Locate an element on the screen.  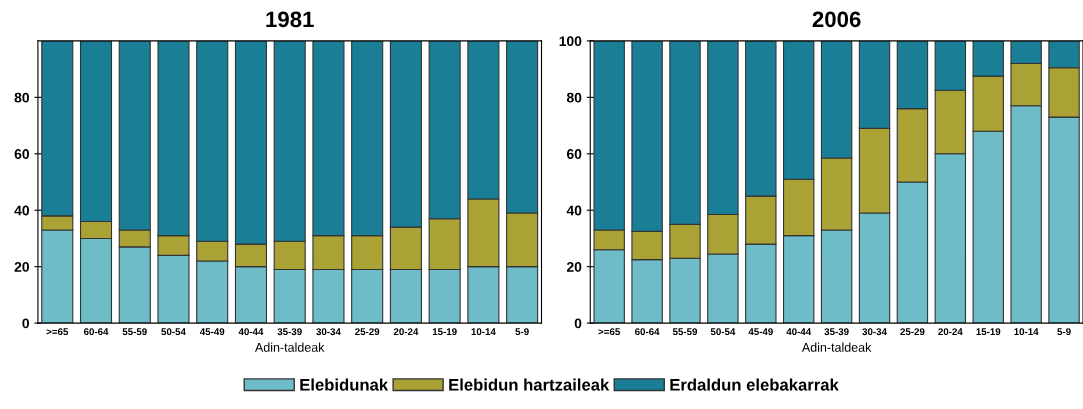
legend-label: Elebidunak is located at coordinates (344, 384).